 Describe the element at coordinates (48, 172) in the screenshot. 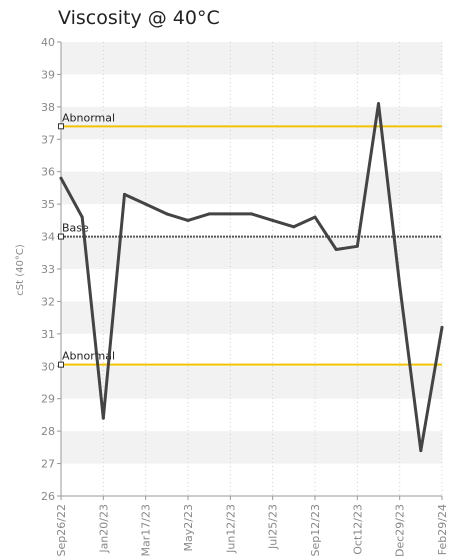

I see `y-tick-label: 36` at that location.